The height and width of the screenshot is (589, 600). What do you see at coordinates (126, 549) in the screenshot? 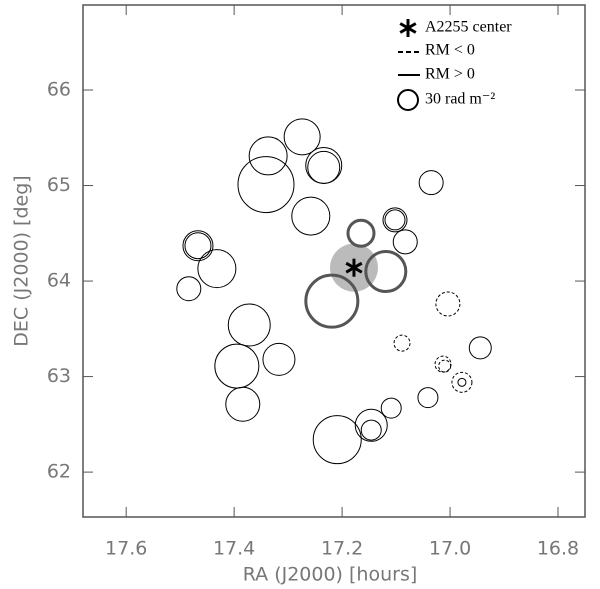
I see `x-tick-label: 17.6` at bounding box center [126, 549].